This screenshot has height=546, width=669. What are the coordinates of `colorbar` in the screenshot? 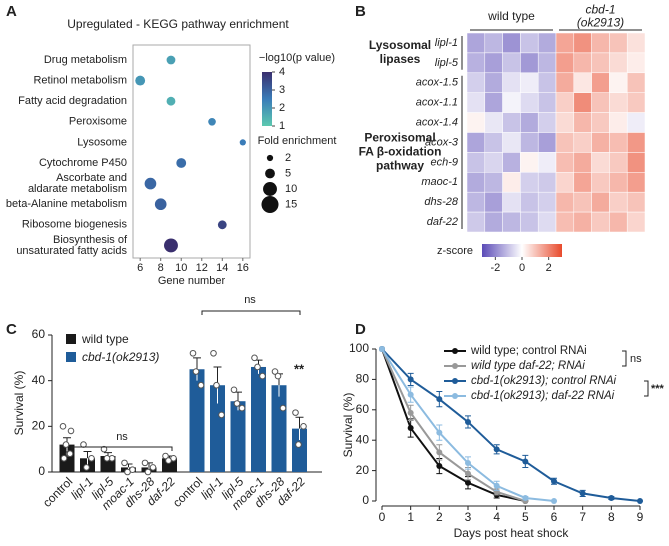 It's located at (522, 250).